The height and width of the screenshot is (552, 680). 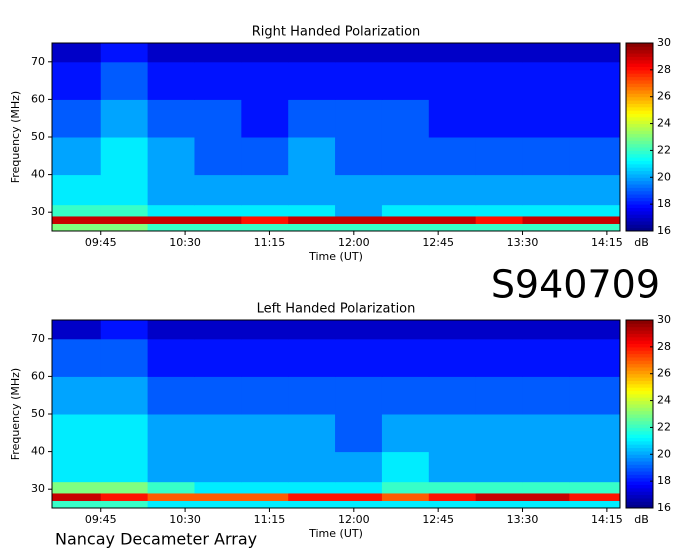 I want to click on x-tick-label: 10:30, so click(x=185, y=519).